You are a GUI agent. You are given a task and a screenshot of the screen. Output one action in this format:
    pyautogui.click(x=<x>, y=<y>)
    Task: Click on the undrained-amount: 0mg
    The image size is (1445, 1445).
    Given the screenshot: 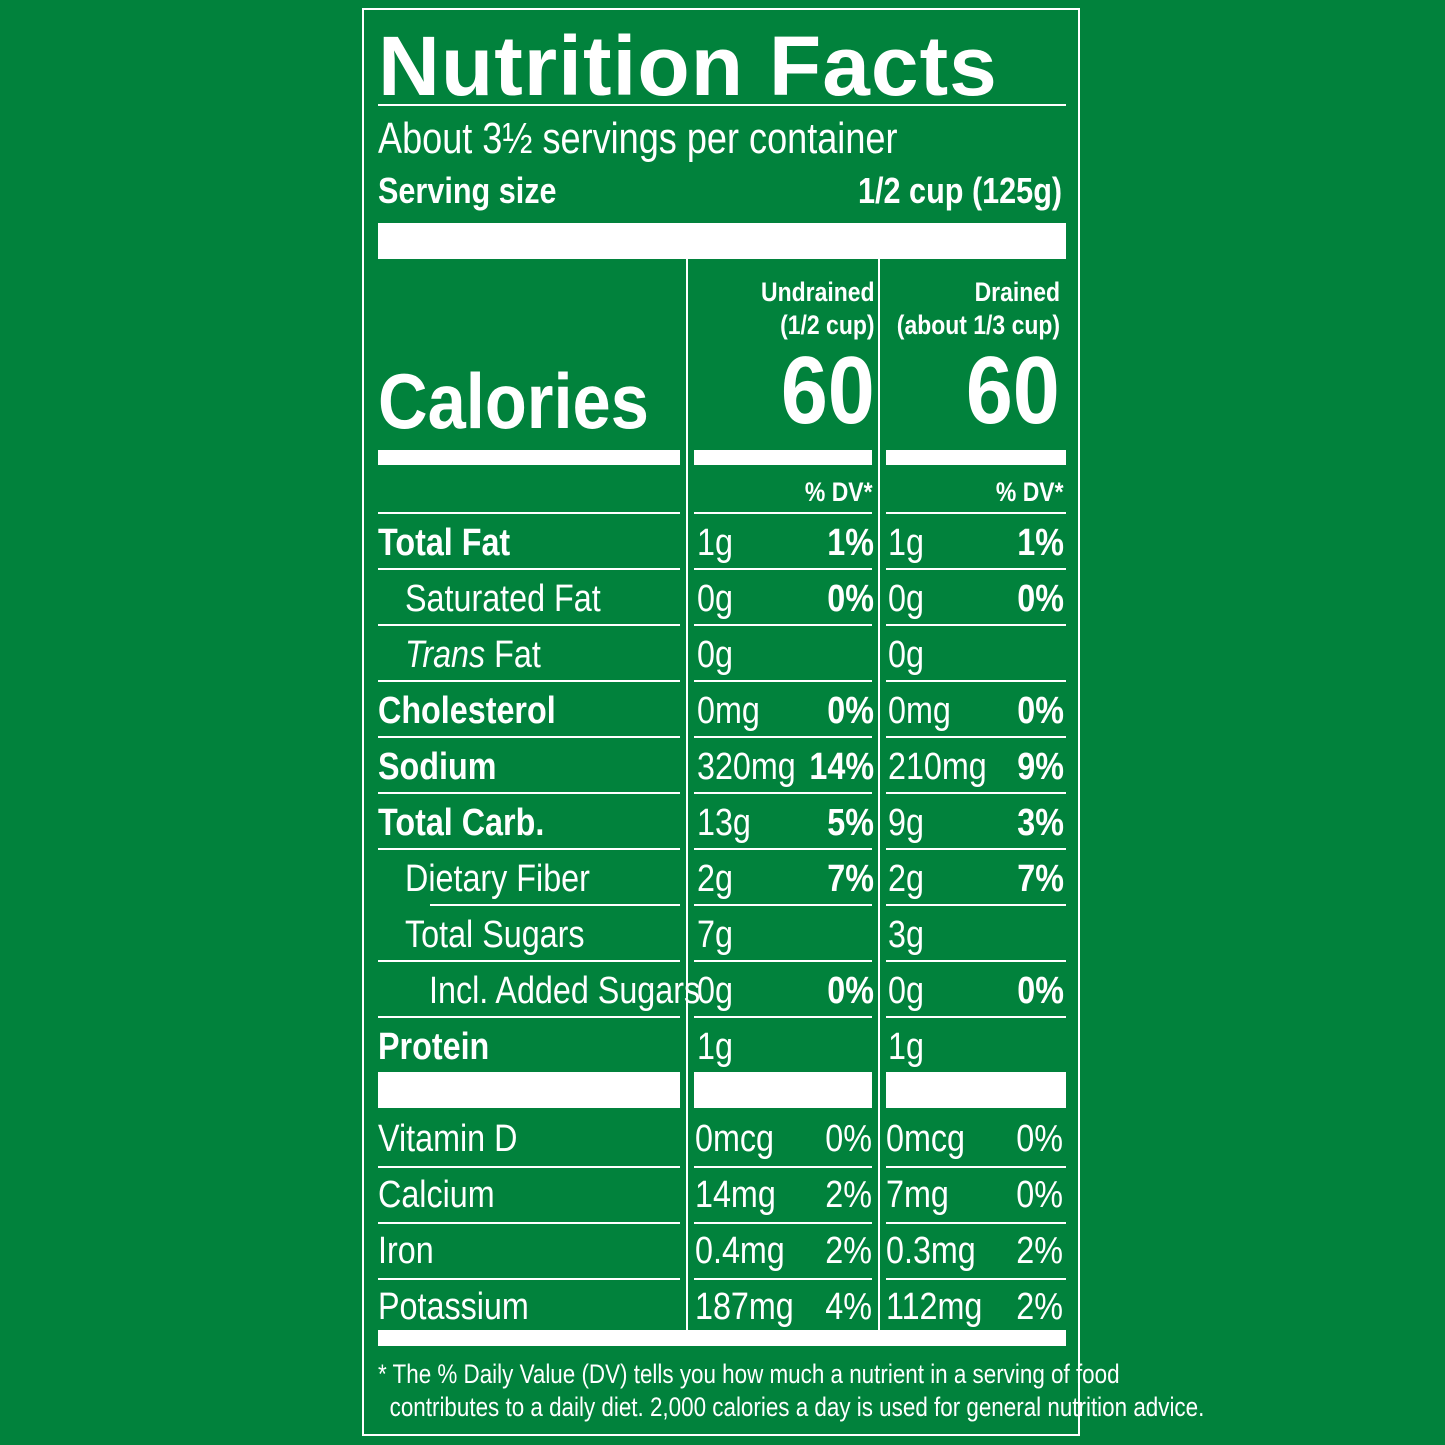 What is the action you would take?
    pyautogui.click(x=728, y=711)
    